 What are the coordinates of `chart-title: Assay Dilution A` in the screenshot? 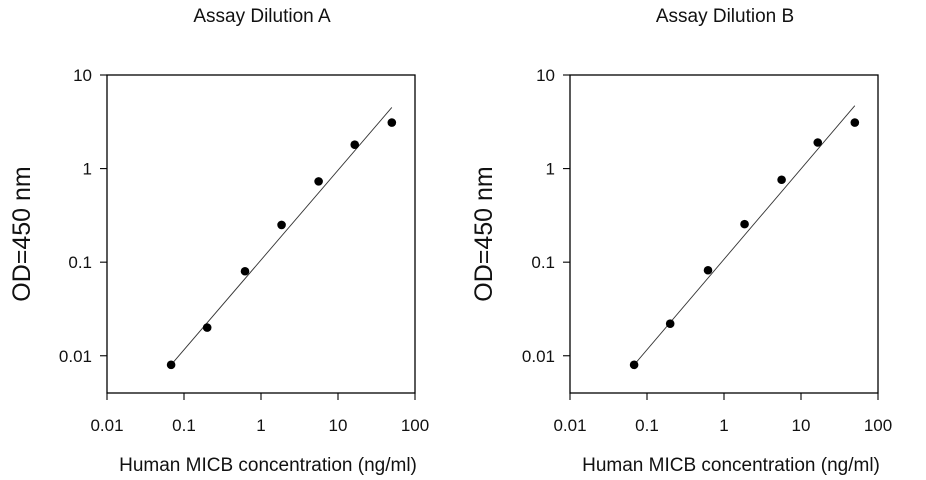 It's located at (262, 16).